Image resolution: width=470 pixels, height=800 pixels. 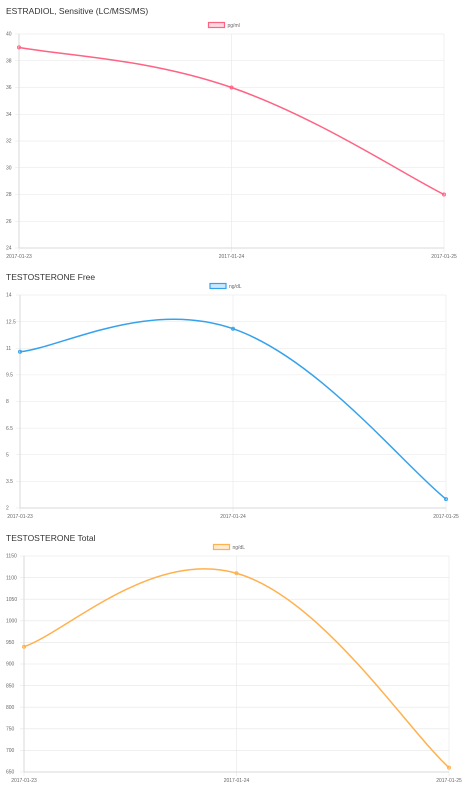 I want to click on chart-title: TESTOSTERONE Free, so click(x=51, y=277).